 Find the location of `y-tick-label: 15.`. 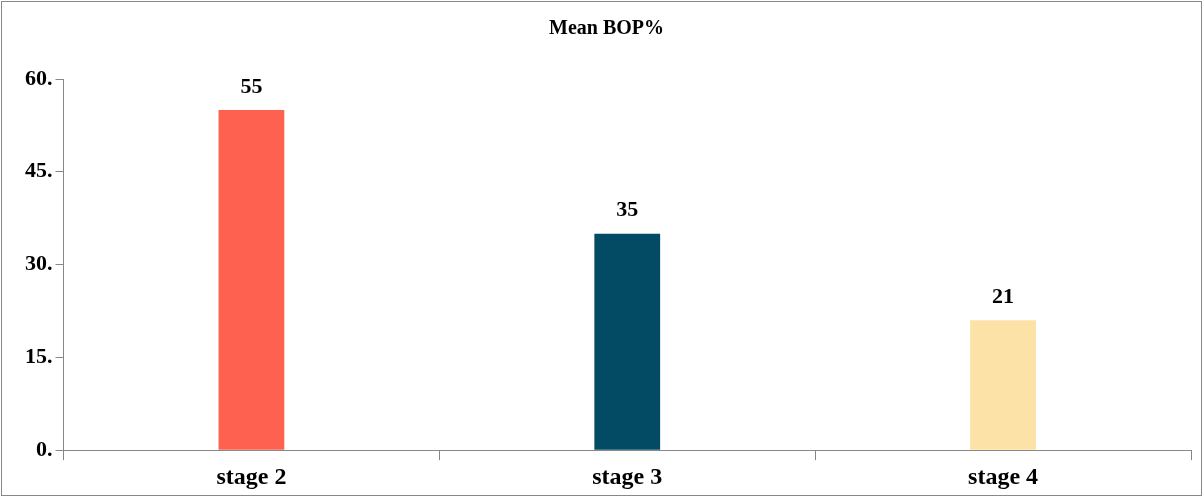

y-tick-label: 15. is located at coordinates (39, 356).